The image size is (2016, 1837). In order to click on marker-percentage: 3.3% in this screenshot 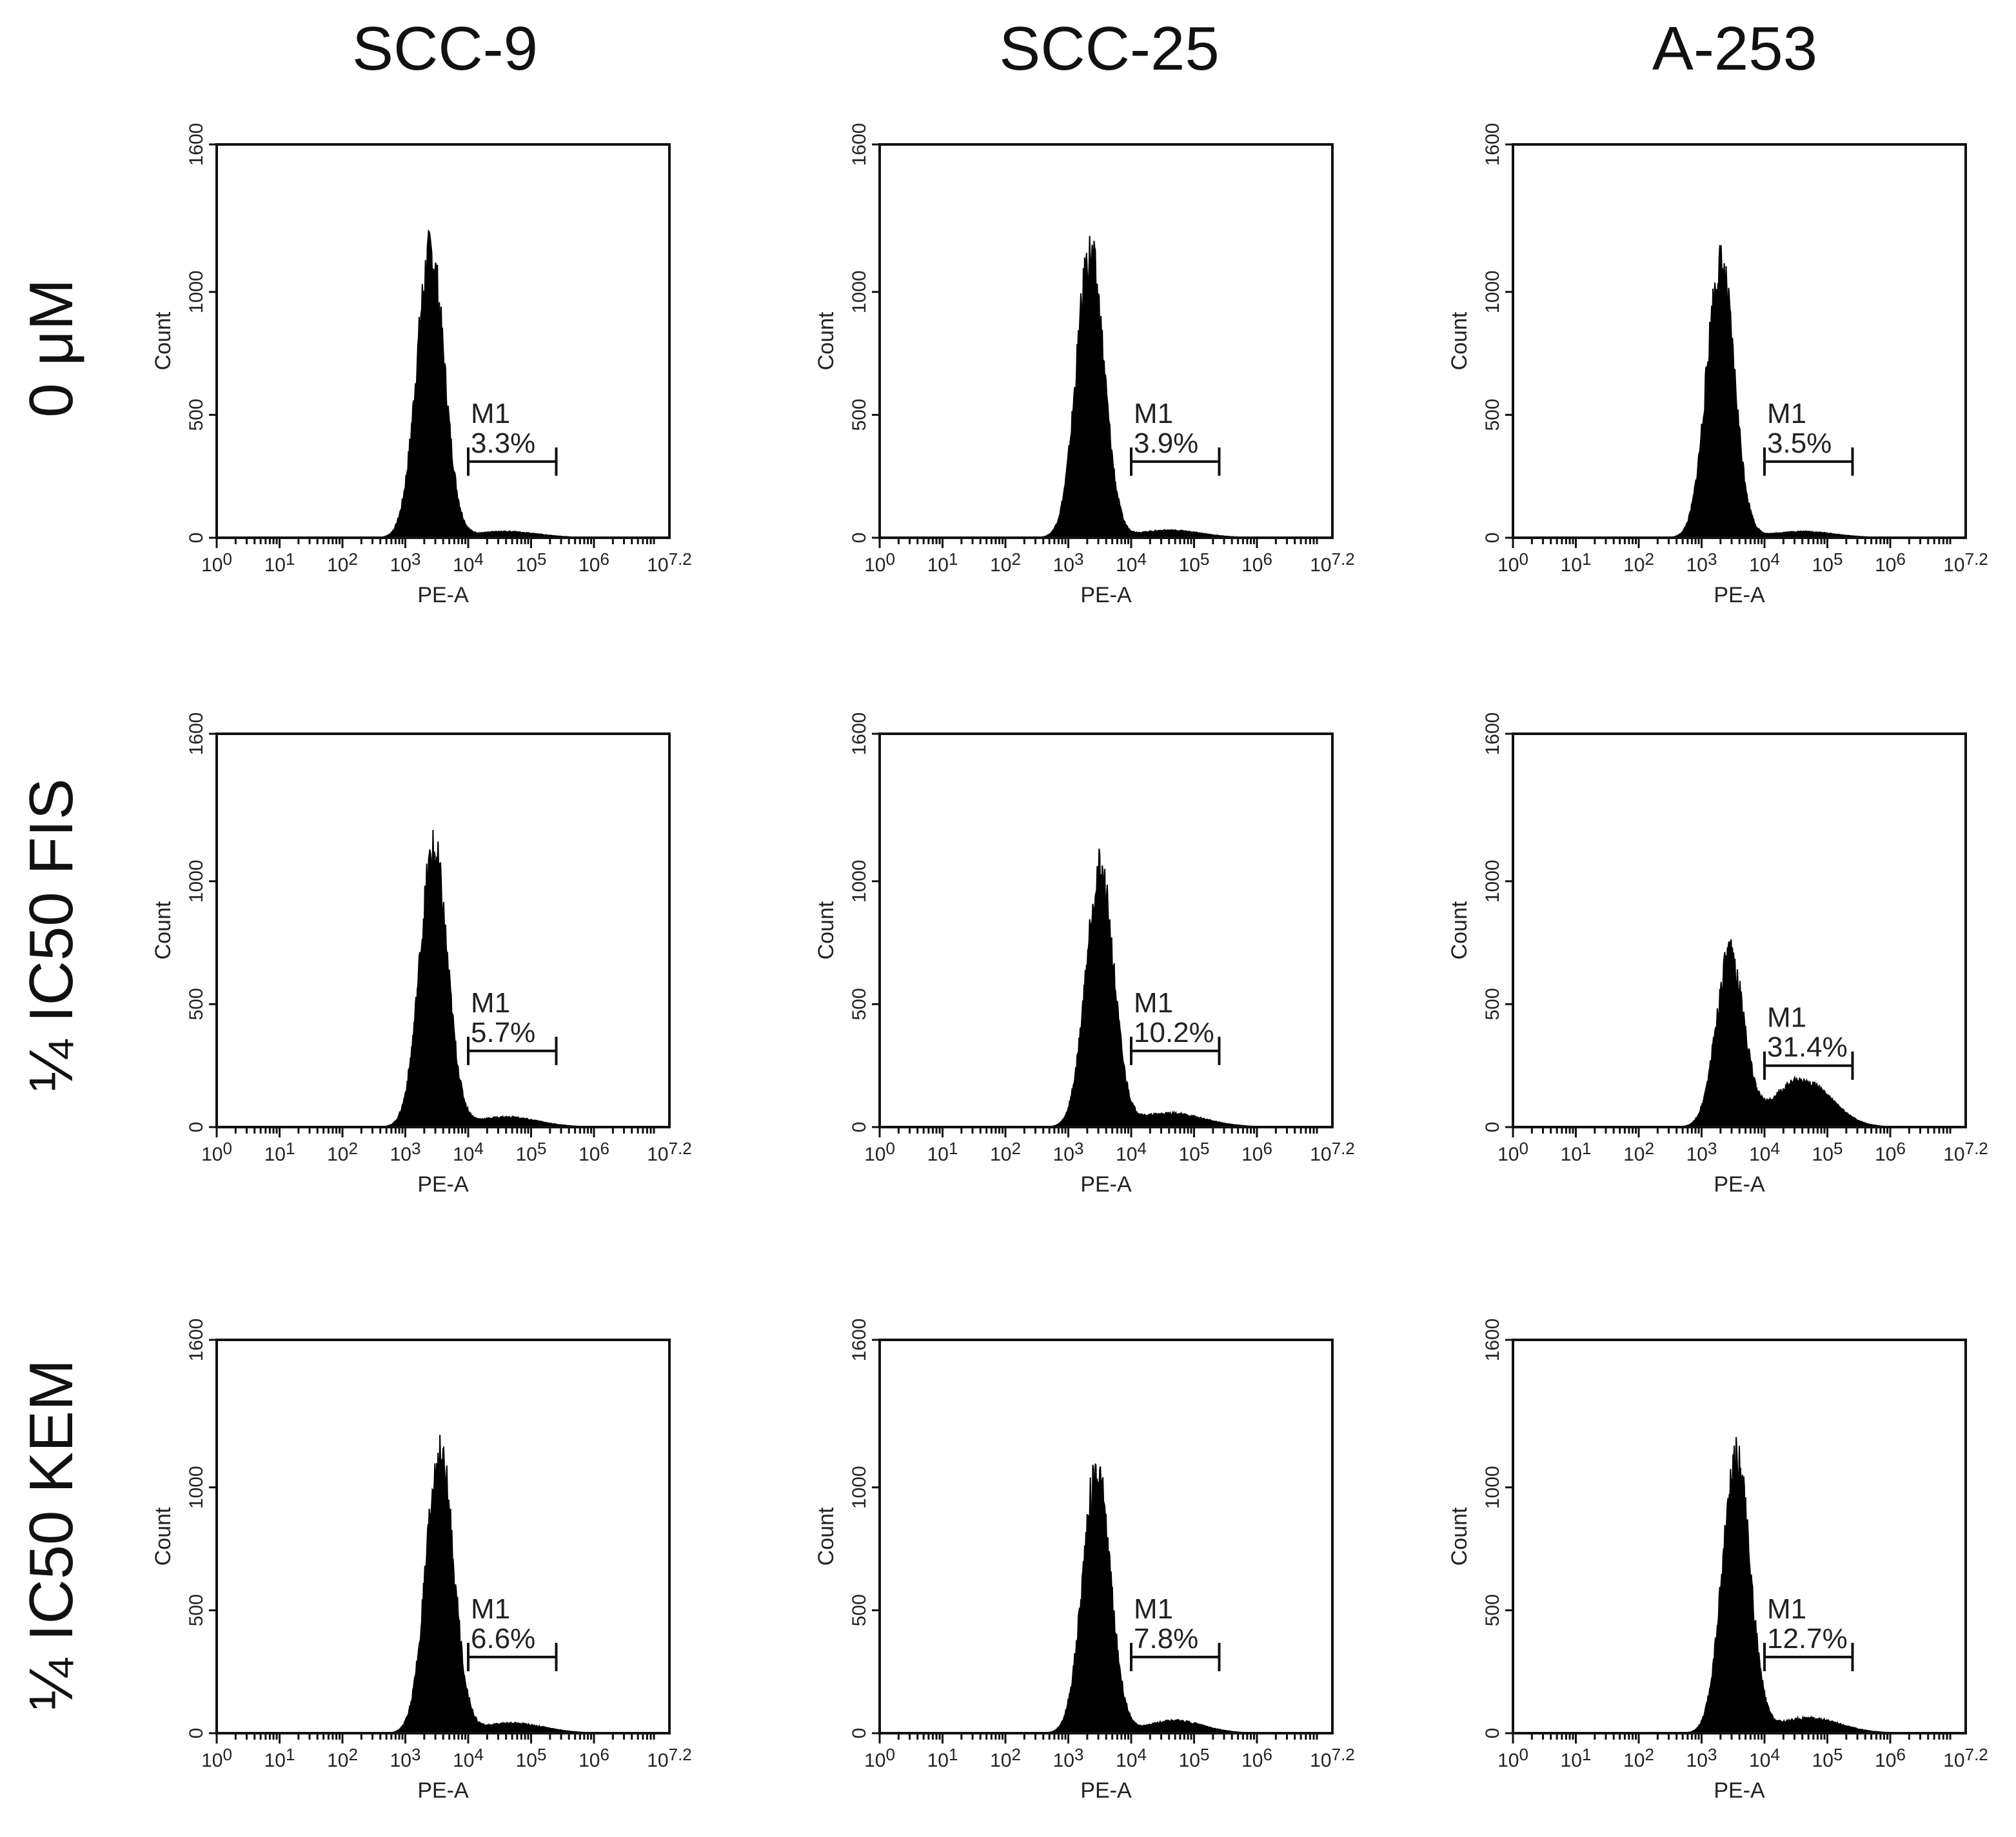, I will do `click(503, 443)`.